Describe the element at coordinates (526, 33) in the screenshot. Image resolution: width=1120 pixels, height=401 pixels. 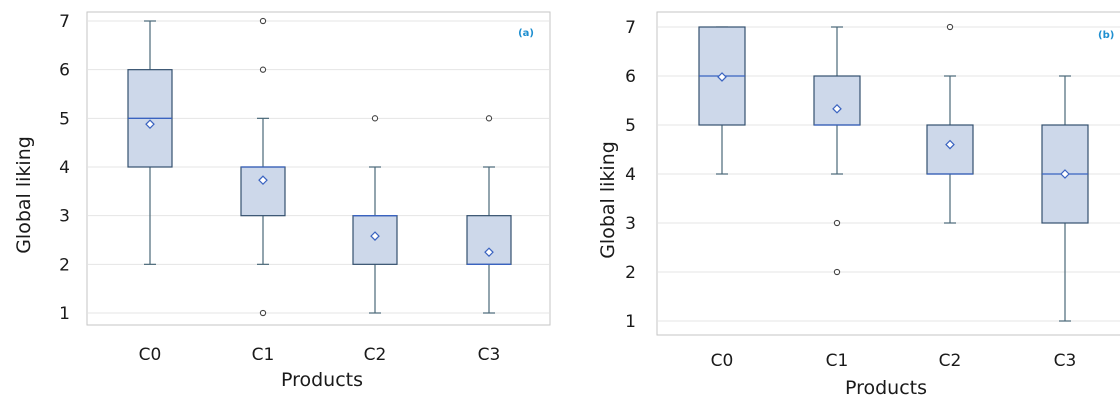
I see `panel-label-a: (a)` at that location.